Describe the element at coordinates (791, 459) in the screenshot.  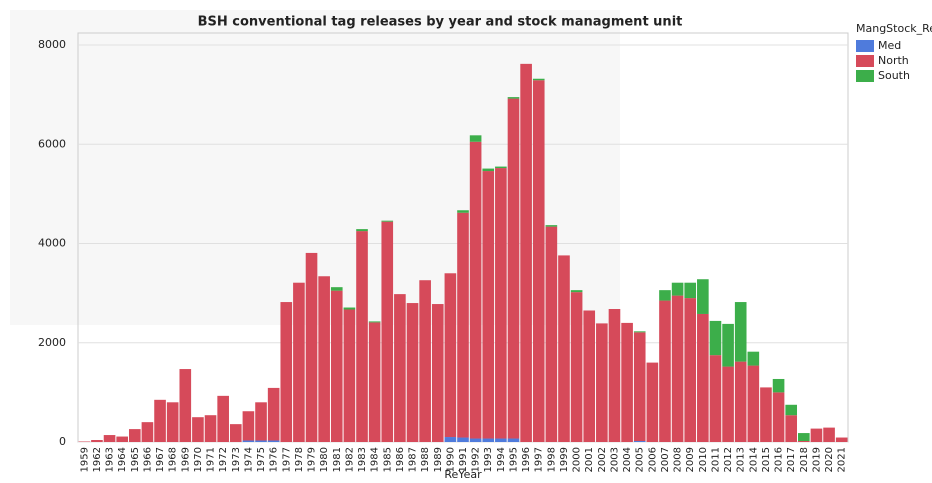
I see `x-tick-label: 2017` at that location.